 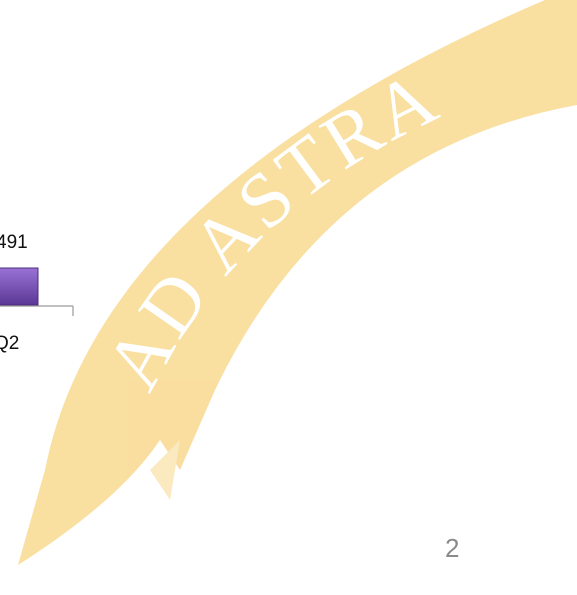 I want to click on page-number: 2, so click(x=452, y=548).